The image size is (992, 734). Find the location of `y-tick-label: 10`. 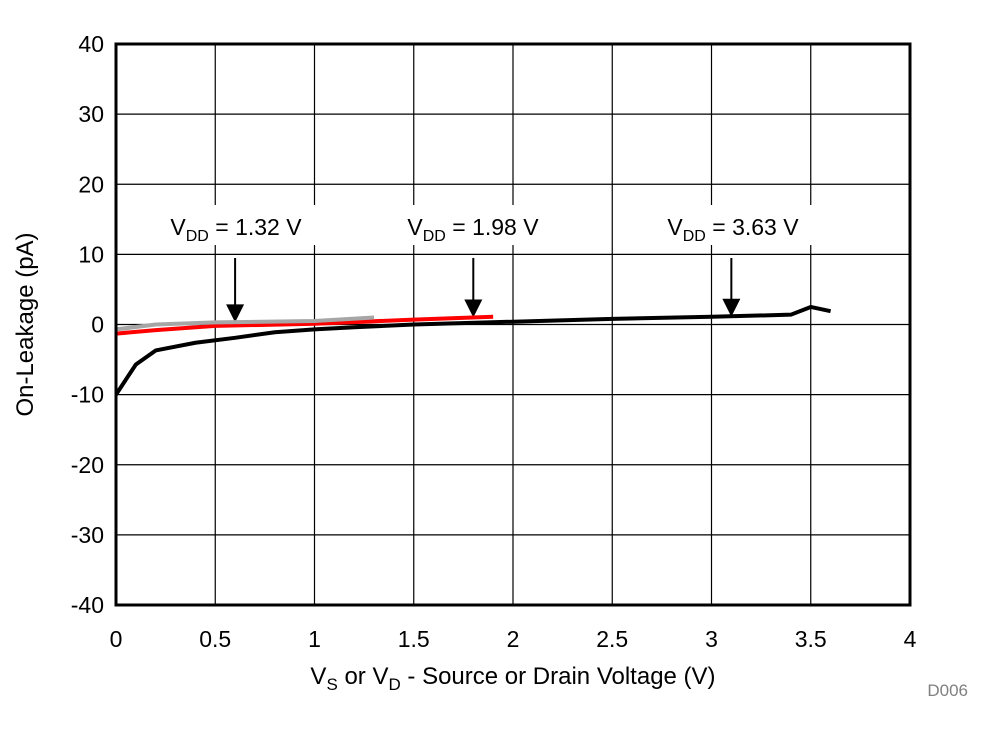

y-tick-label: 10 is located at coordinates (91, 254).